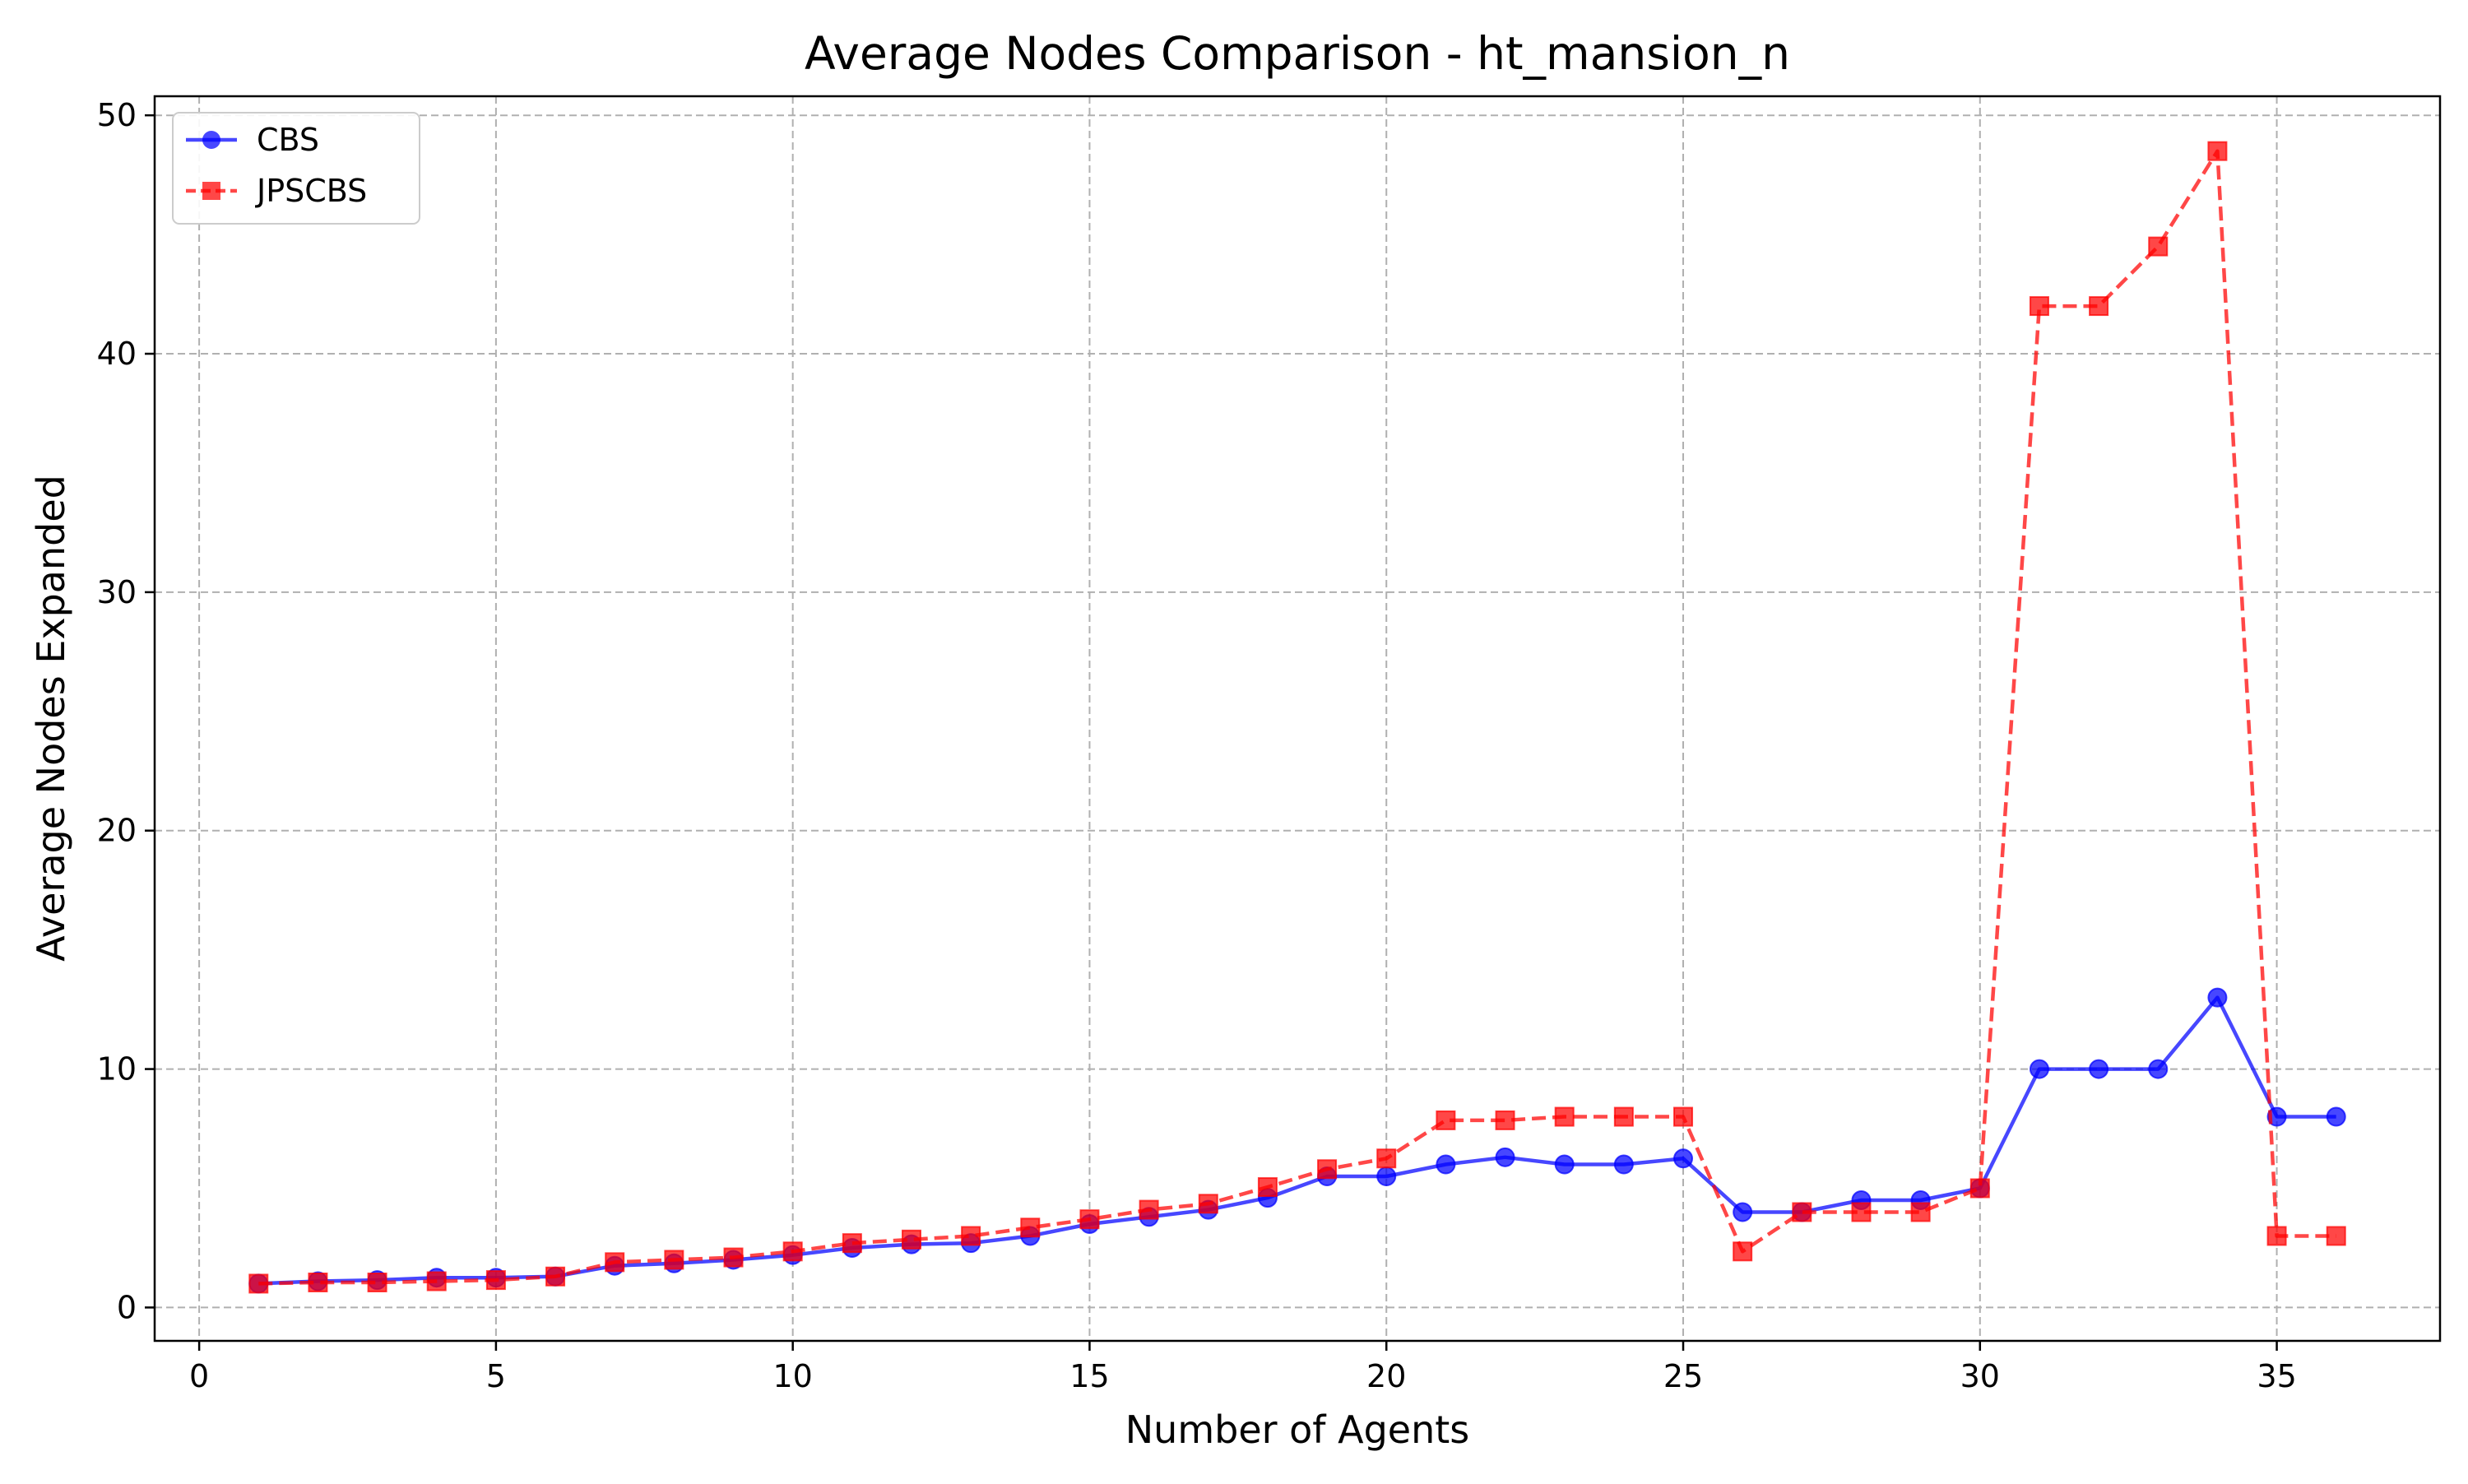 The width and height of the screenshot is (2468, 1484). I want to click on legend-entry-jpscbs: JPSCBS, so click(276, 191).